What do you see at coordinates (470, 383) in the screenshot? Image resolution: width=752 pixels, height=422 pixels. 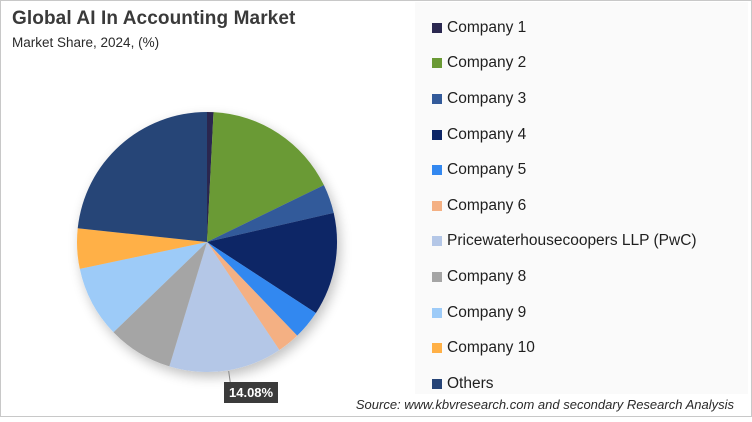 I see `legend-label: Others` at bounding box center [470, 383].